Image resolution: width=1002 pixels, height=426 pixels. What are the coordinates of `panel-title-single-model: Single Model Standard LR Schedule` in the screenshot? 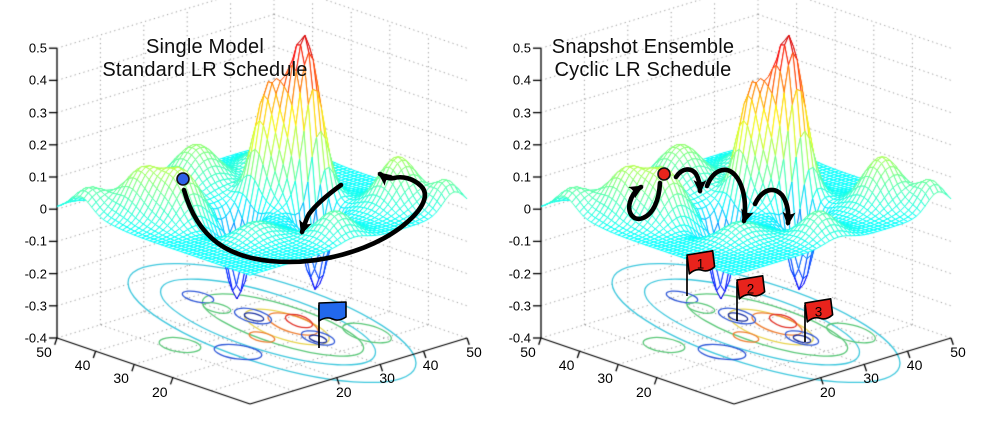 It's located at (205, 59).